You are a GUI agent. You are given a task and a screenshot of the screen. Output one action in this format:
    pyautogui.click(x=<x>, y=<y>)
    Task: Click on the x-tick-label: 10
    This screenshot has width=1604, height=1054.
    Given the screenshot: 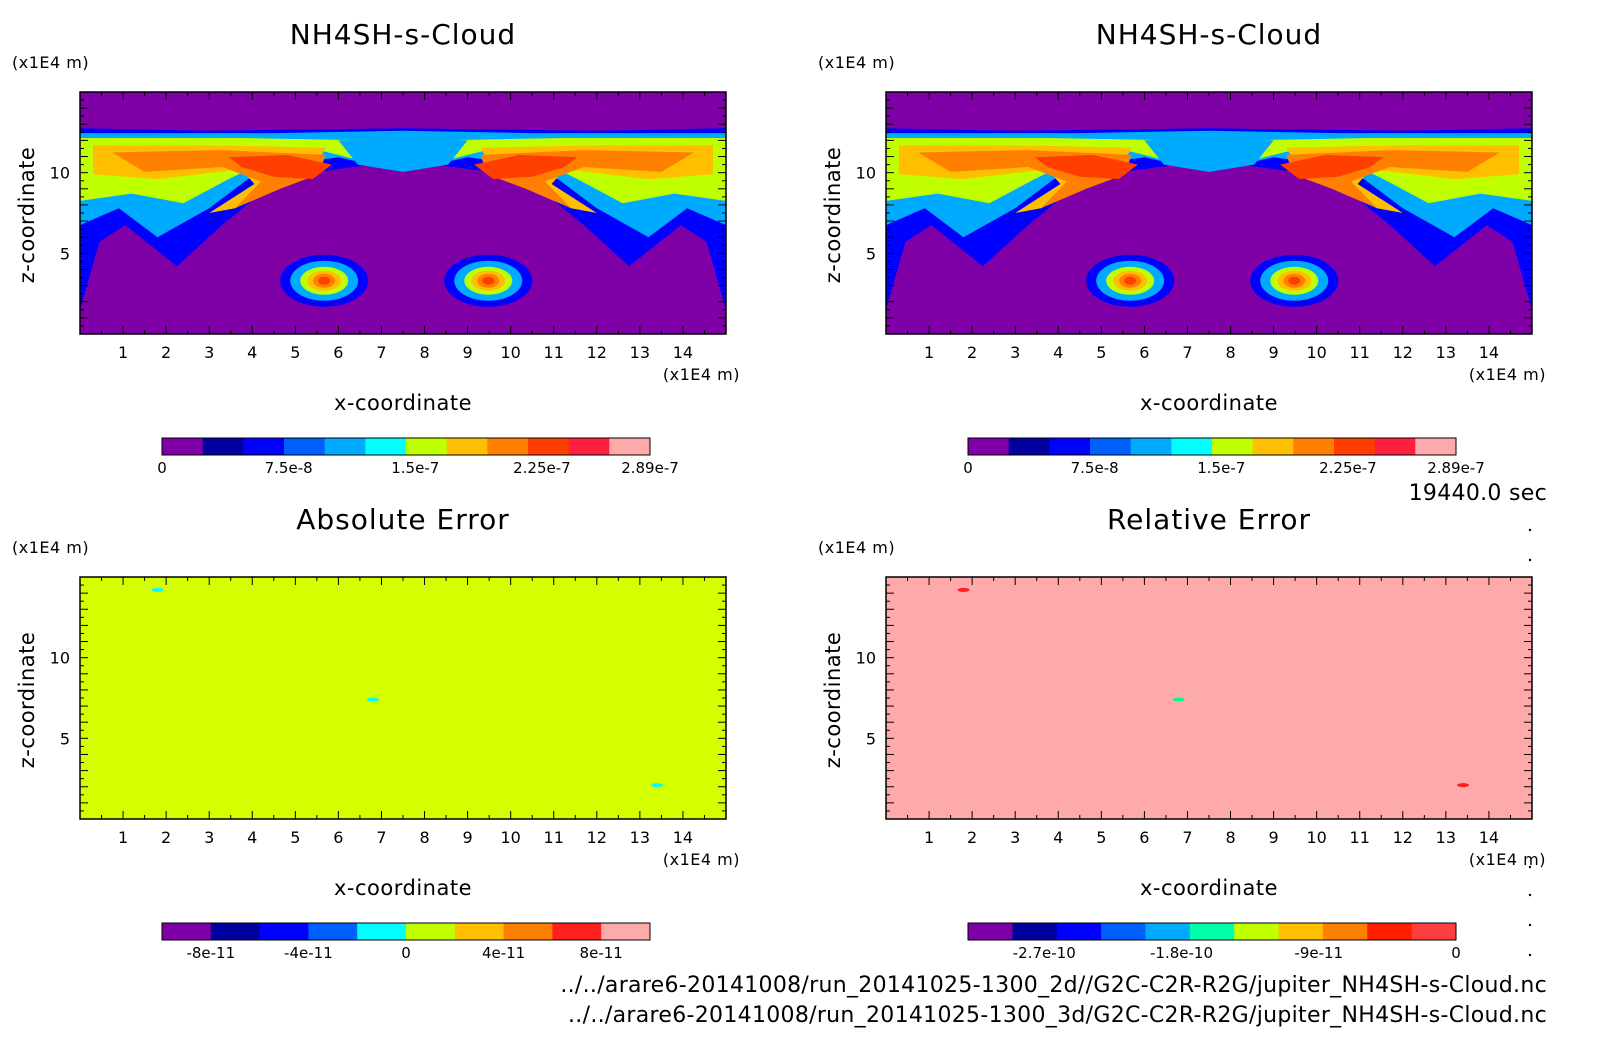 What is the action you would take?
    pyautogui.click(x=510, y=352)
    